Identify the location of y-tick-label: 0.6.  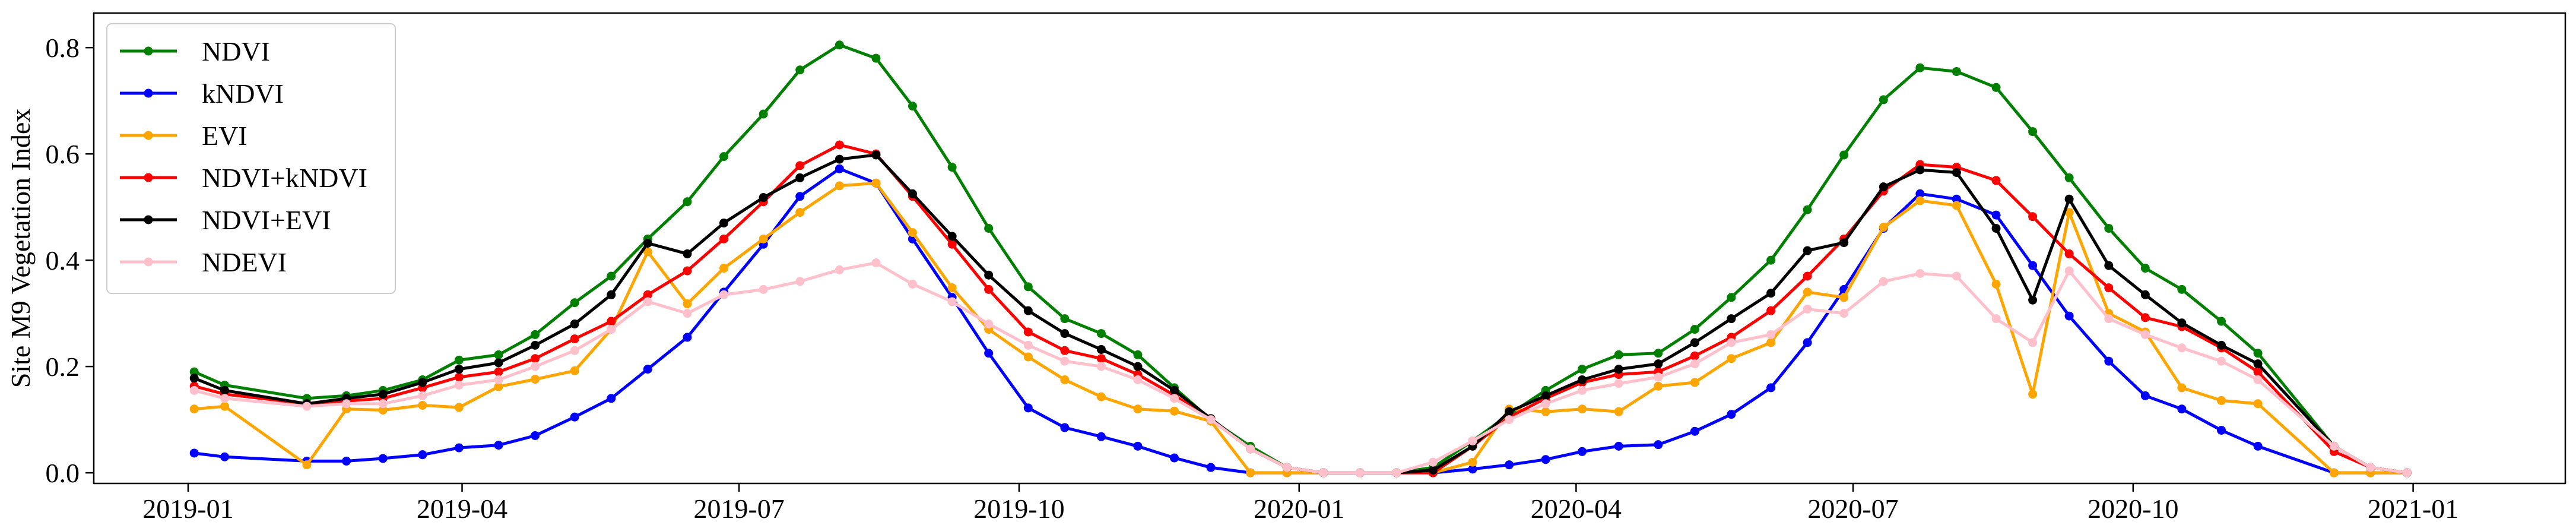
(63, 154).